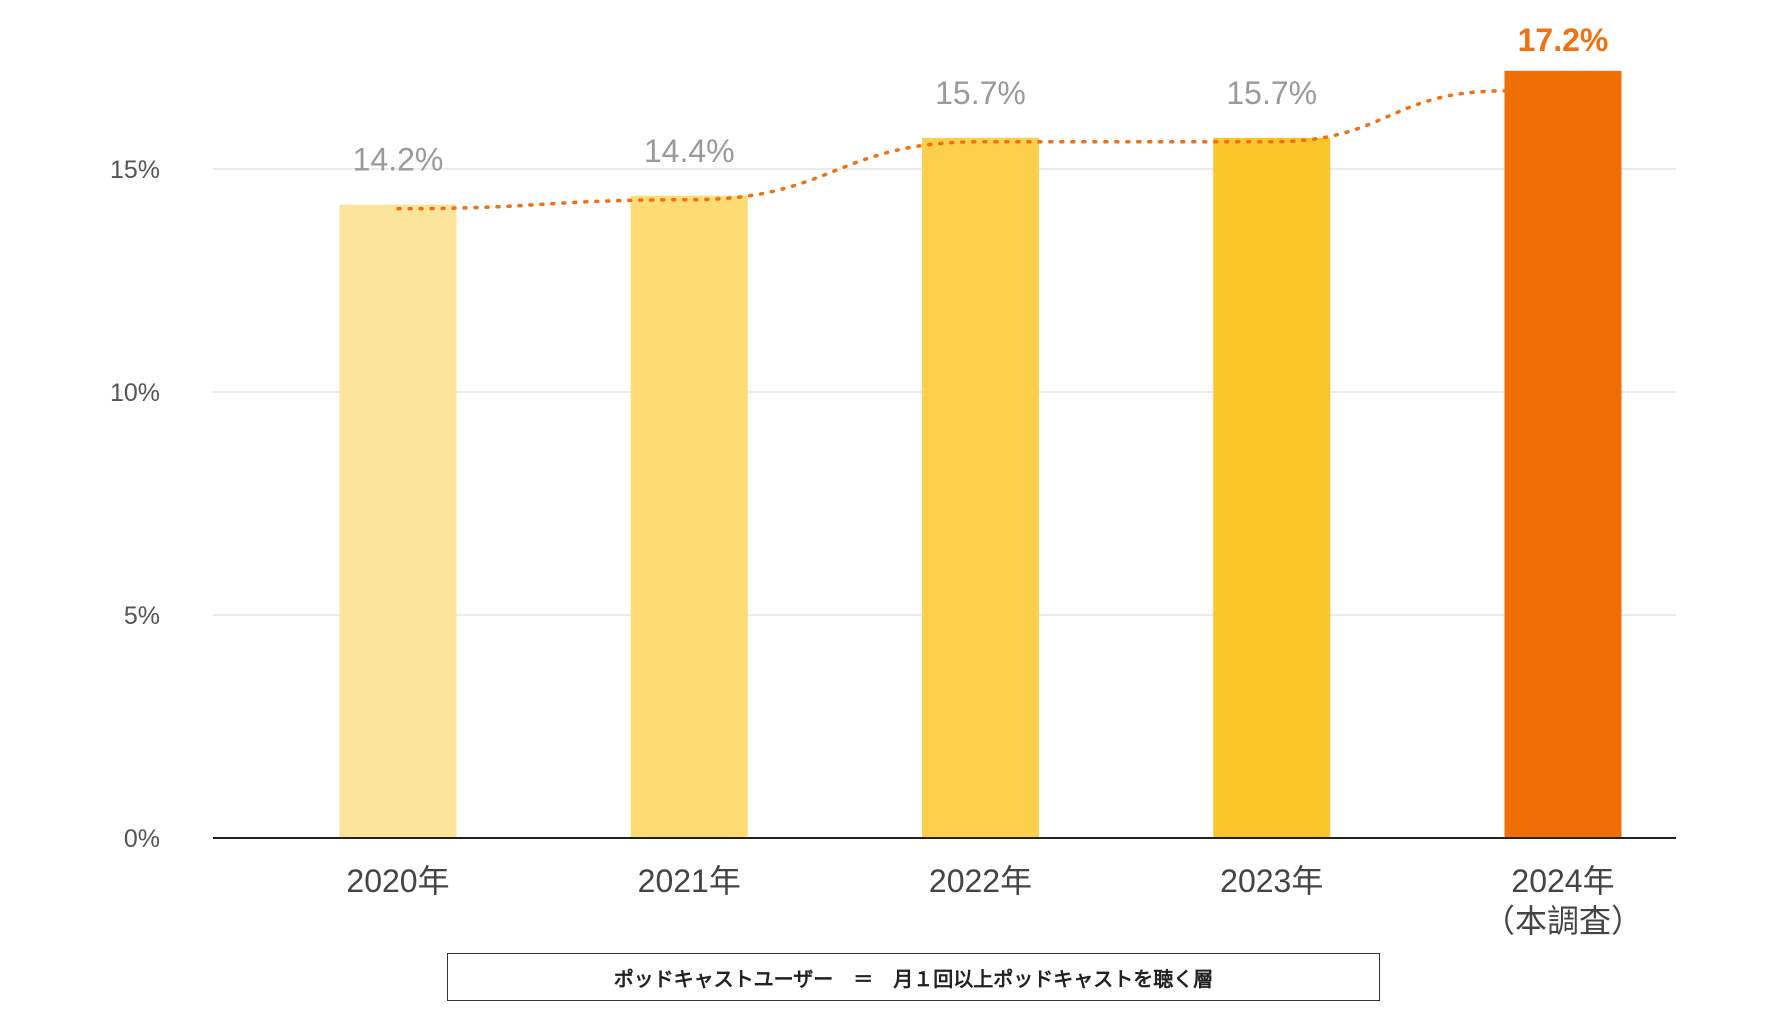 This screenshot has width=1788, height=1014. What do you see at coordinates (1563, 40) in the screenshot?
I see `data-label: 17.2%` at bounding box center [1563, 40].